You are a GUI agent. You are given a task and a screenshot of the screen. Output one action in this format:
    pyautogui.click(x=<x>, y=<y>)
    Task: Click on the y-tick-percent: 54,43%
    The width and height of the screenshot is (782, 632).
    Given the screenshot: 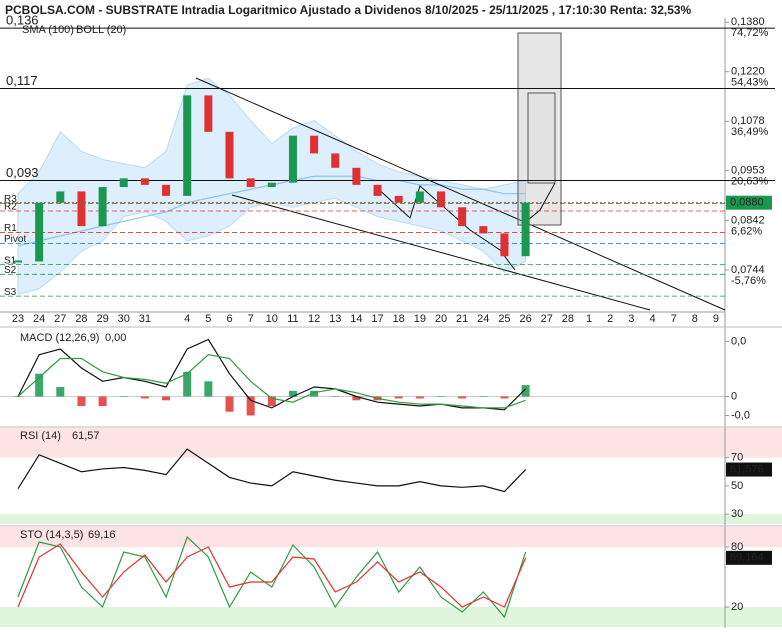 What is the action you would take?
    pyautogui.click(x=750, y=83)
    